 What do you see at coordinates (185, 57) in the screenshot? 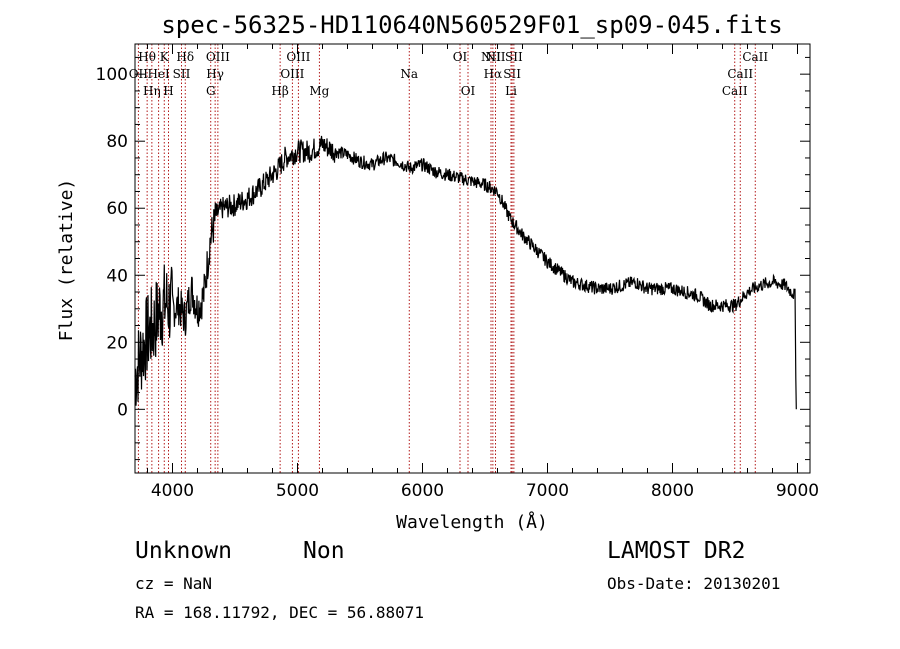
I see `line-label-7: Hδ` at bounding box center [185, 57].